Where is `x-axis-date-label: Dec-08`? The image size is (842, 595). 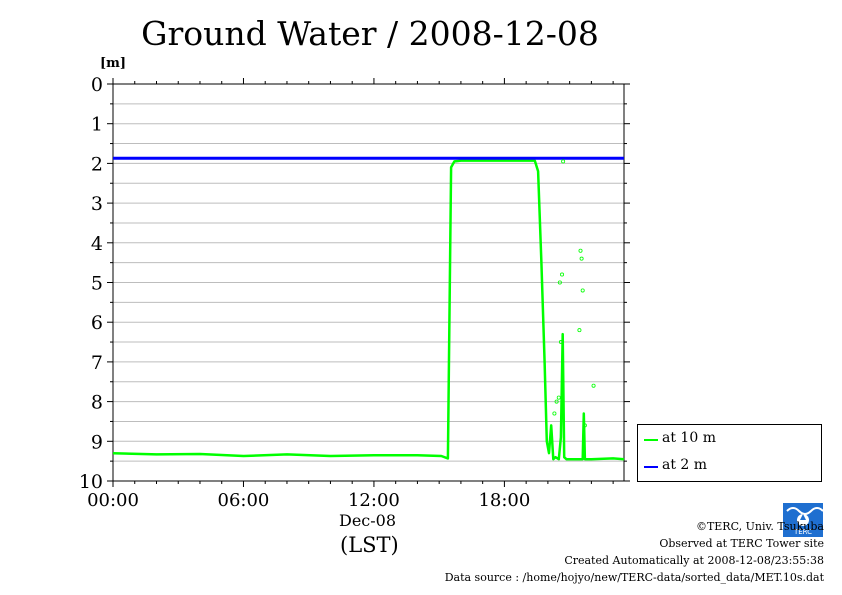
x-axis-date-label: Dec-08 is located at coordinates (368, 520).